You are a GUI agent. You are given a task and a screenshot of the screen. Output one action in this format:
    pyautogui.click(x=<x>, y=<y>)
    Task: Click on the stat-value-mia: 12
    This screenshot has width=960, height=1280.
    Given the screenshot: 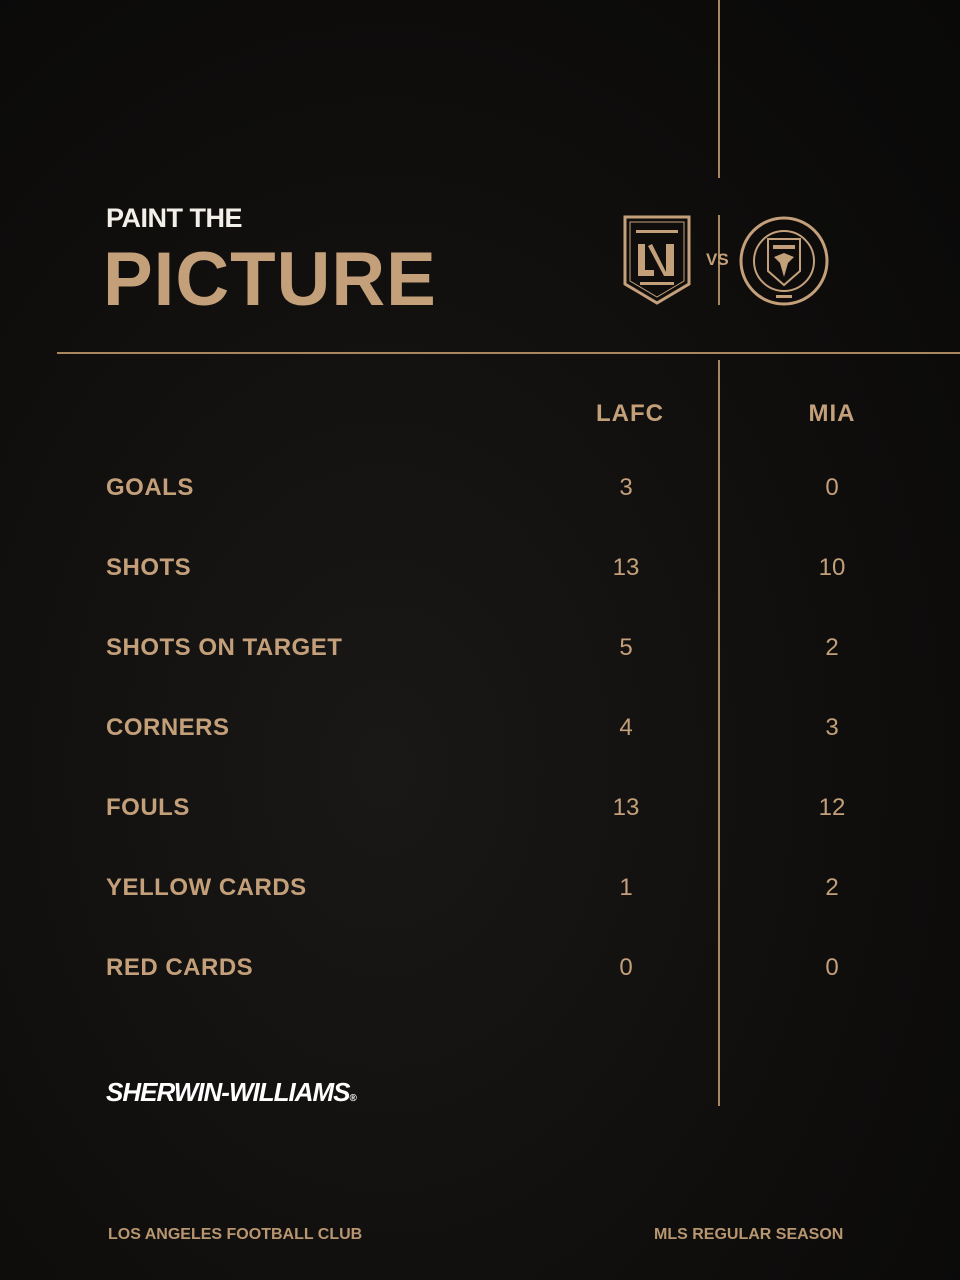 What is the action you would take?
    pyautogui.click(x=832, y=807)
    